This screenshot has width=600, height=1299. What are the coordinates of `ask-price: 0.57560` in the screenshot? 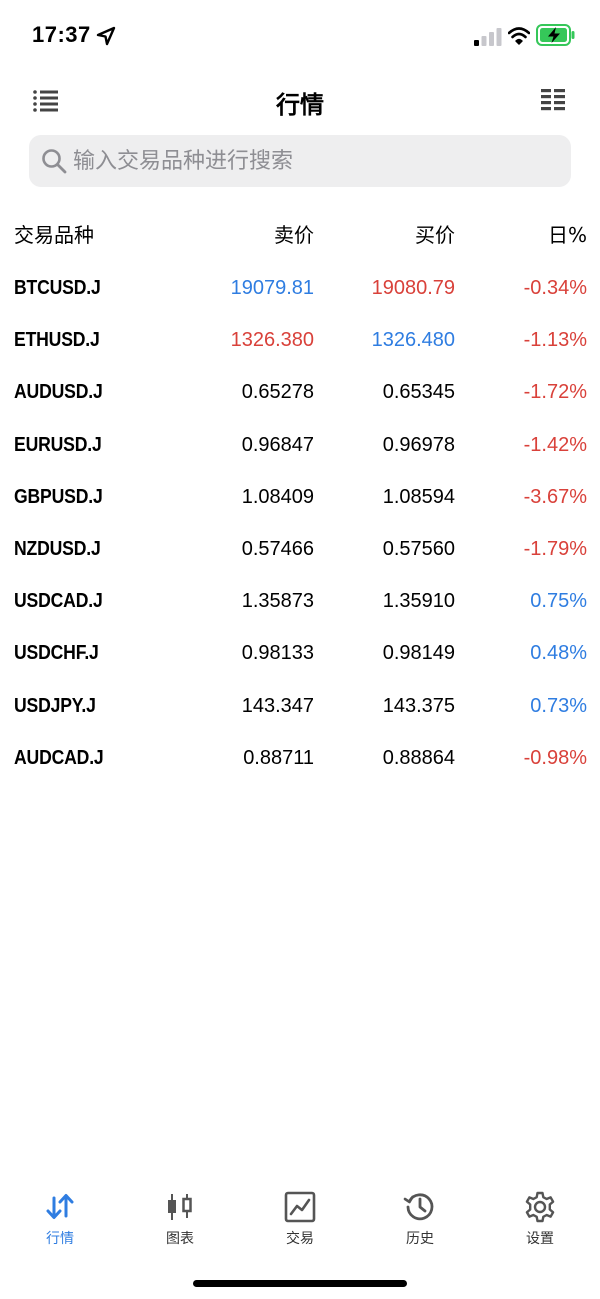 It's located at (418, 548).